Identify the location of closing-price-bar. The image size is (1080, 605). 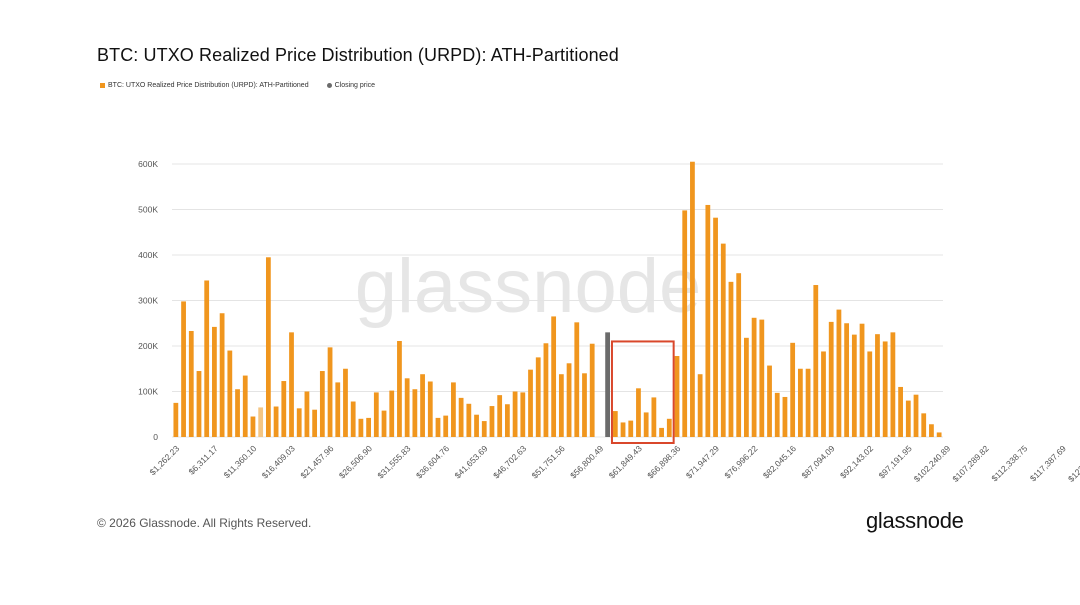
(608, 384).